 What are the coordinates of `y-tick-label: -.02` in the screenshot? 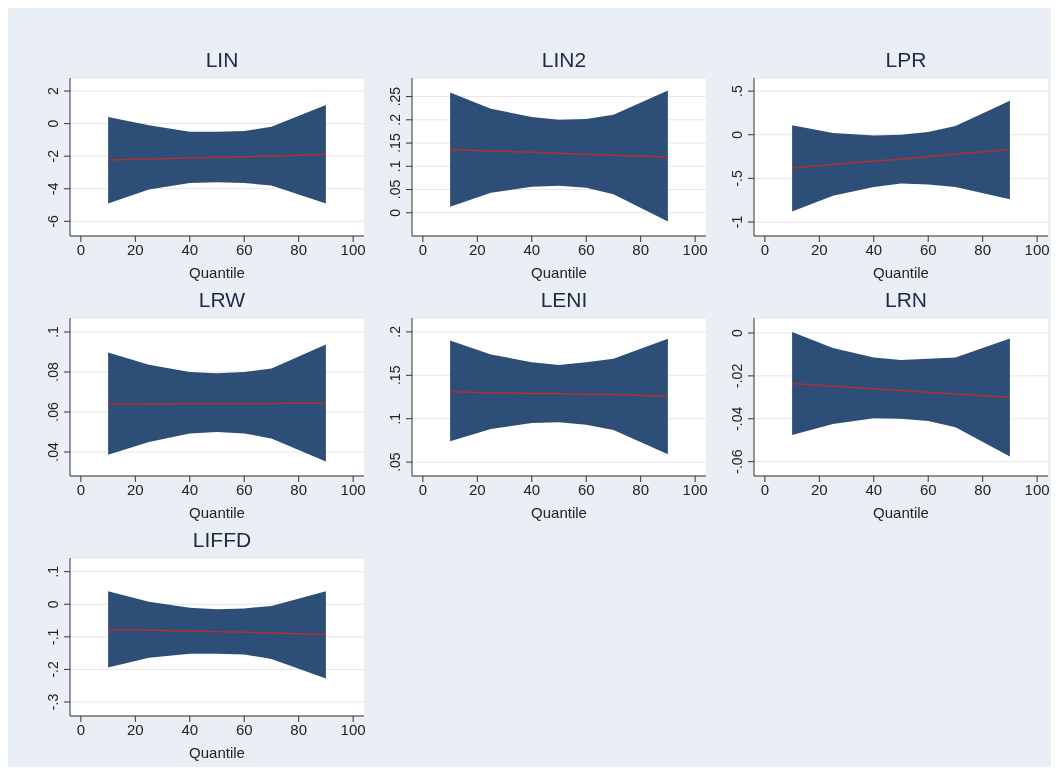 It's located at (737, 375).